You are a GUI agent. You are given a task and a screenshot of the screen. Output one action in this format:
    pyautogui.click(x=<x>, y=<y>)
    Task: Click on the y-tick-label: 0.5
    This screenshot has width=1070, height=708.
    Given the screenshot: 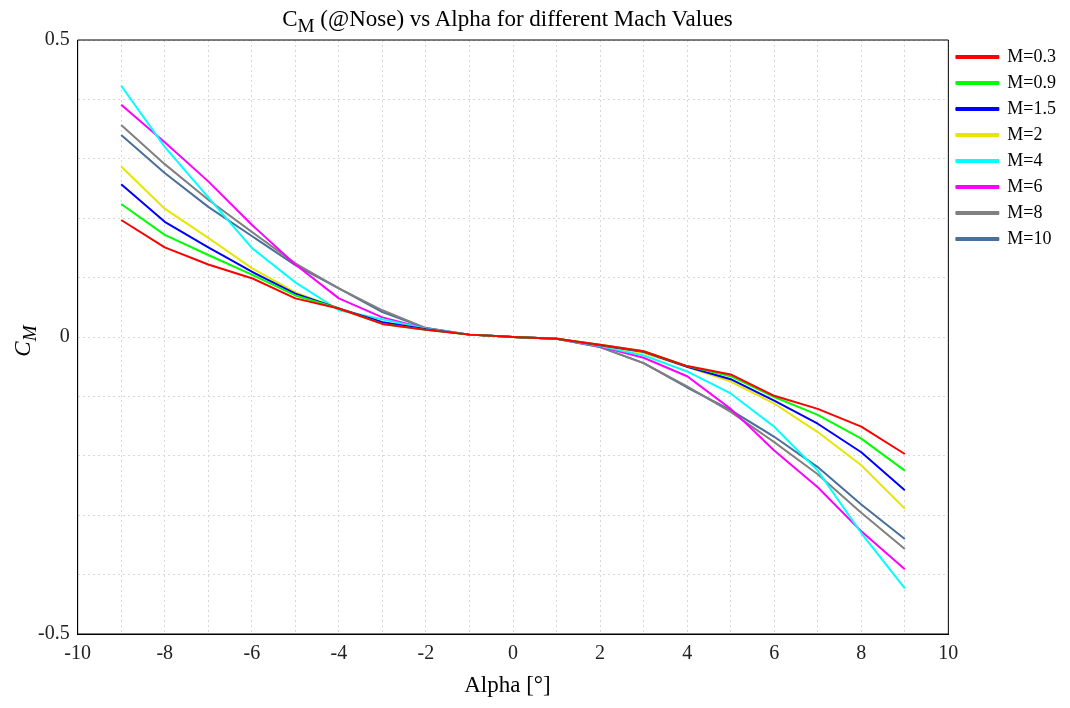 What is the action you would take?
    pyautogui.click(x=57, y=38)
    